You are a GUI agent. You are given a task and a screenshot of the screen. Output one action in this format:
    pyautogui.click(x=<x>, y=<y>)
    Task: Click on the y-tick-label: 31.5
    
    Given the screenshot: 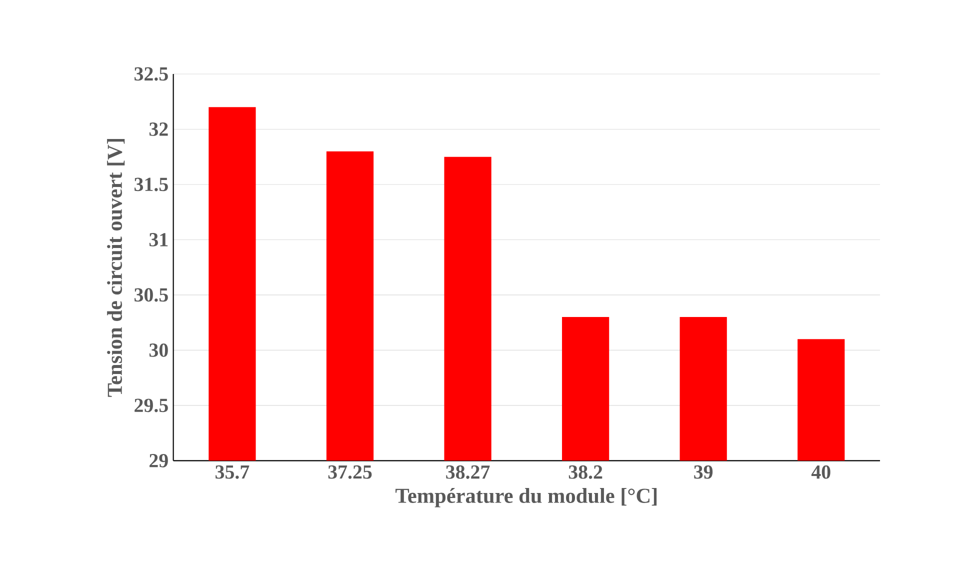 What is the action you would take?
    pyautogui.click(x=151, y=185)
    